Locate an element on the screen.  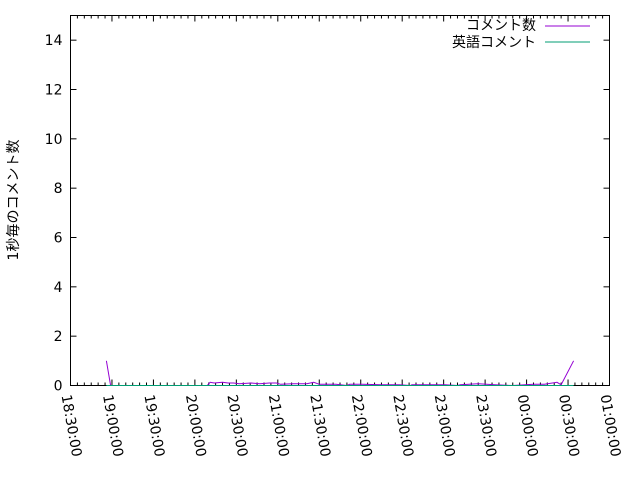
x-tick-label: 23:30:00 is located at coordinates (485, 425).